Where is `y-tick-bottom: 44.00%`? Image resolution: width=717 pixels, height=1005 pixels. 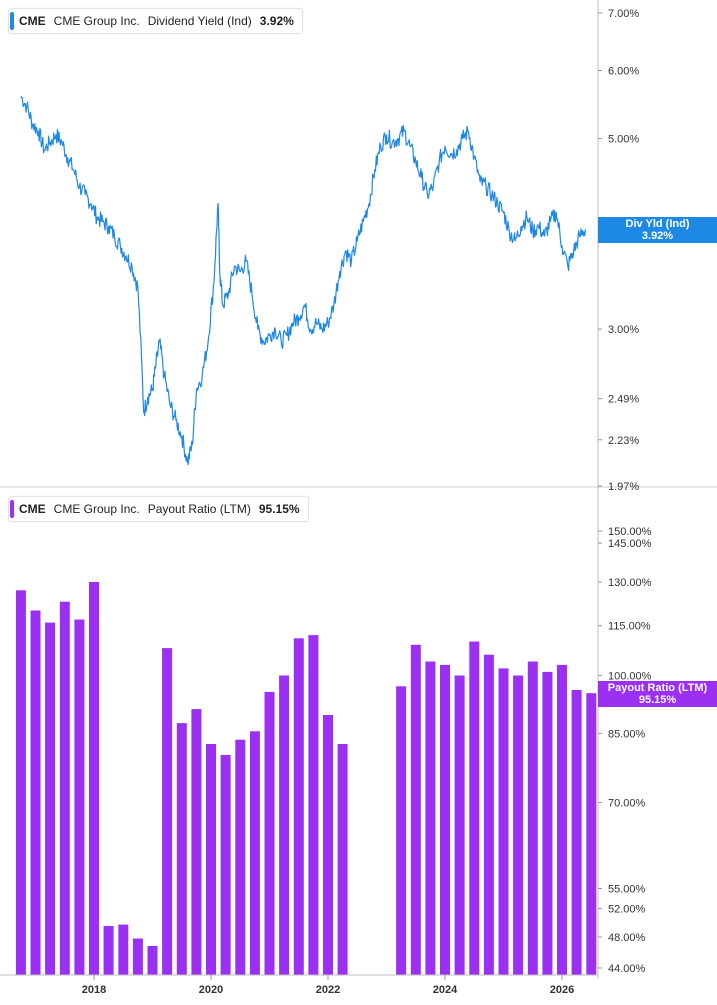
y-tick-bottom: 44.00% is located at coordinates (622, 969).